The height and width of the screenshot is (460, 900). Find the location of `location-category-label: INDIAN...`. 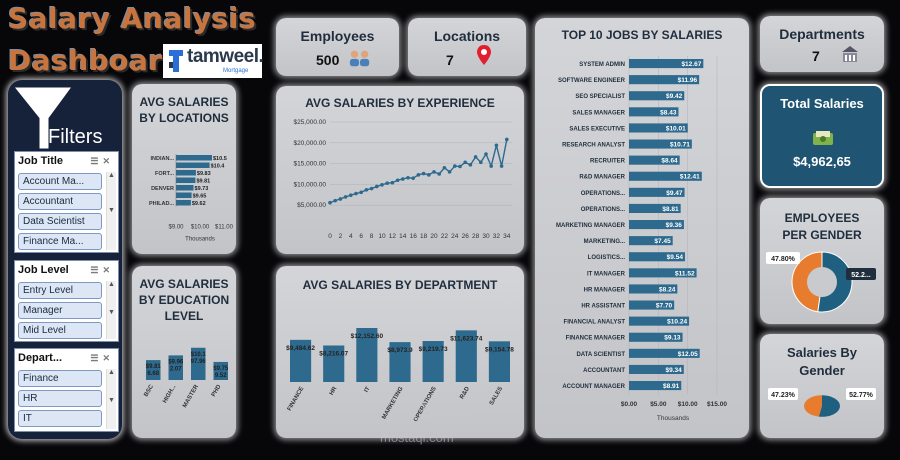

location-category-label: INDIAN... is located at coordinates (162, 159).